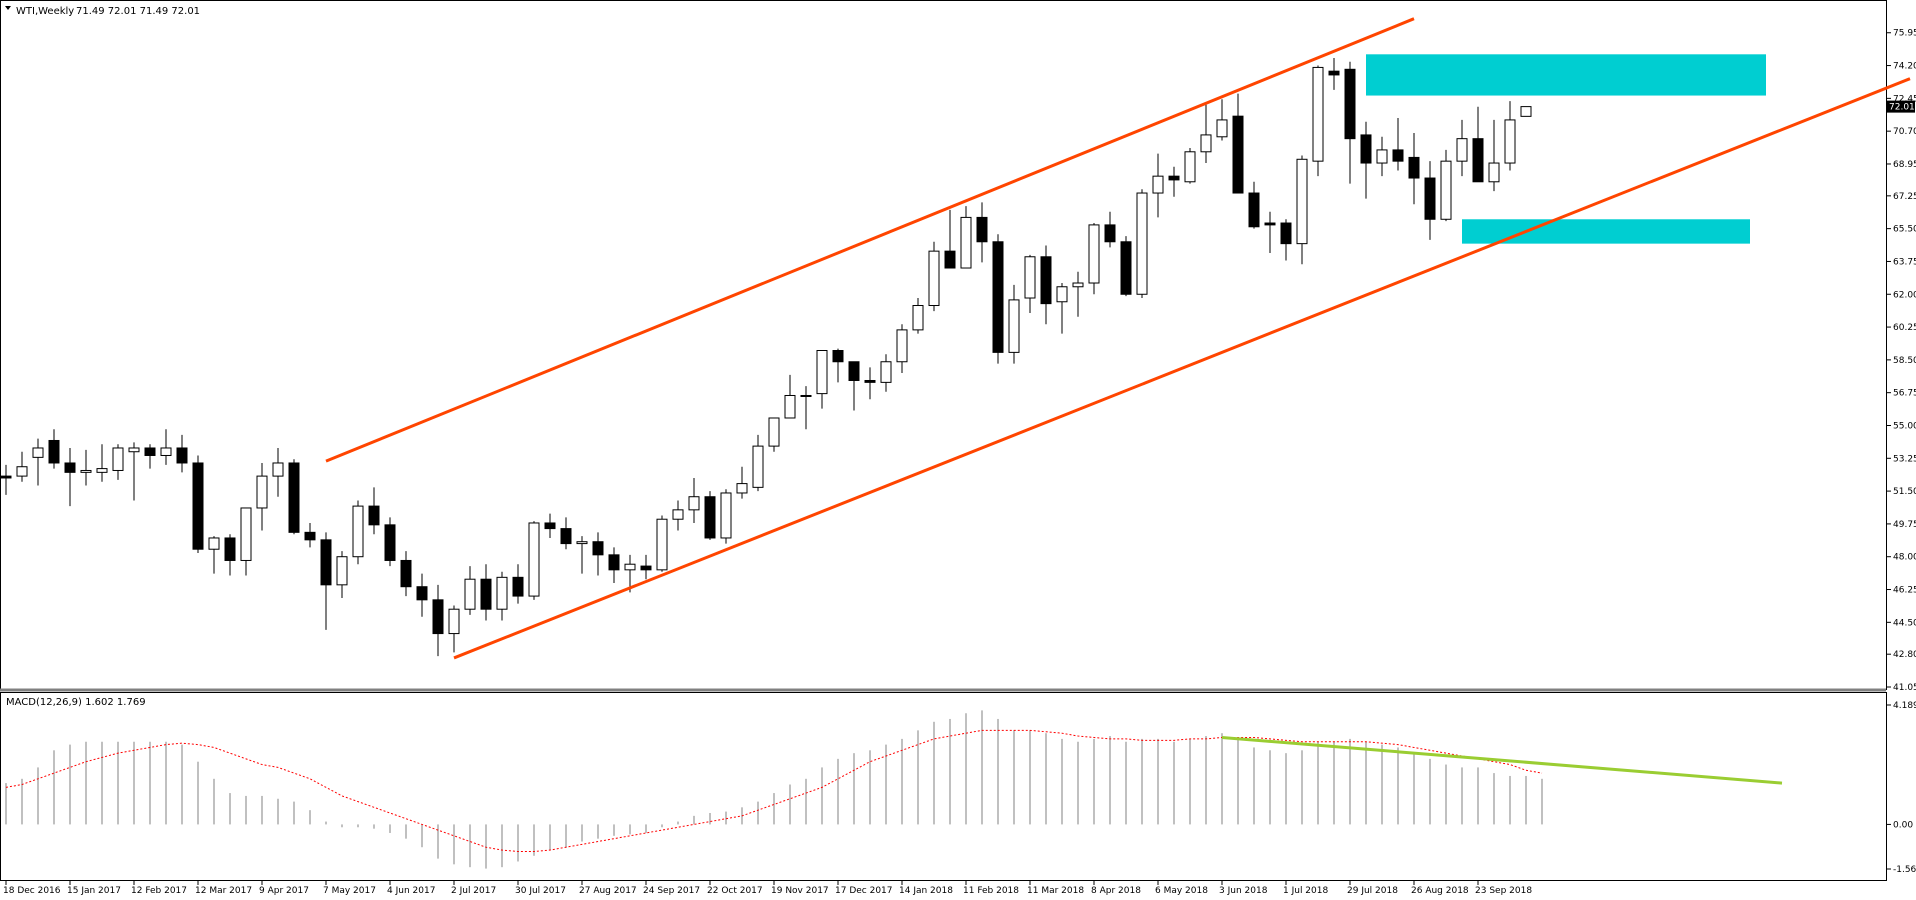 The width and height of the screenshot is (1916, 900). I want to click on time-label: 14 Jan 2018, so click(926, 891).